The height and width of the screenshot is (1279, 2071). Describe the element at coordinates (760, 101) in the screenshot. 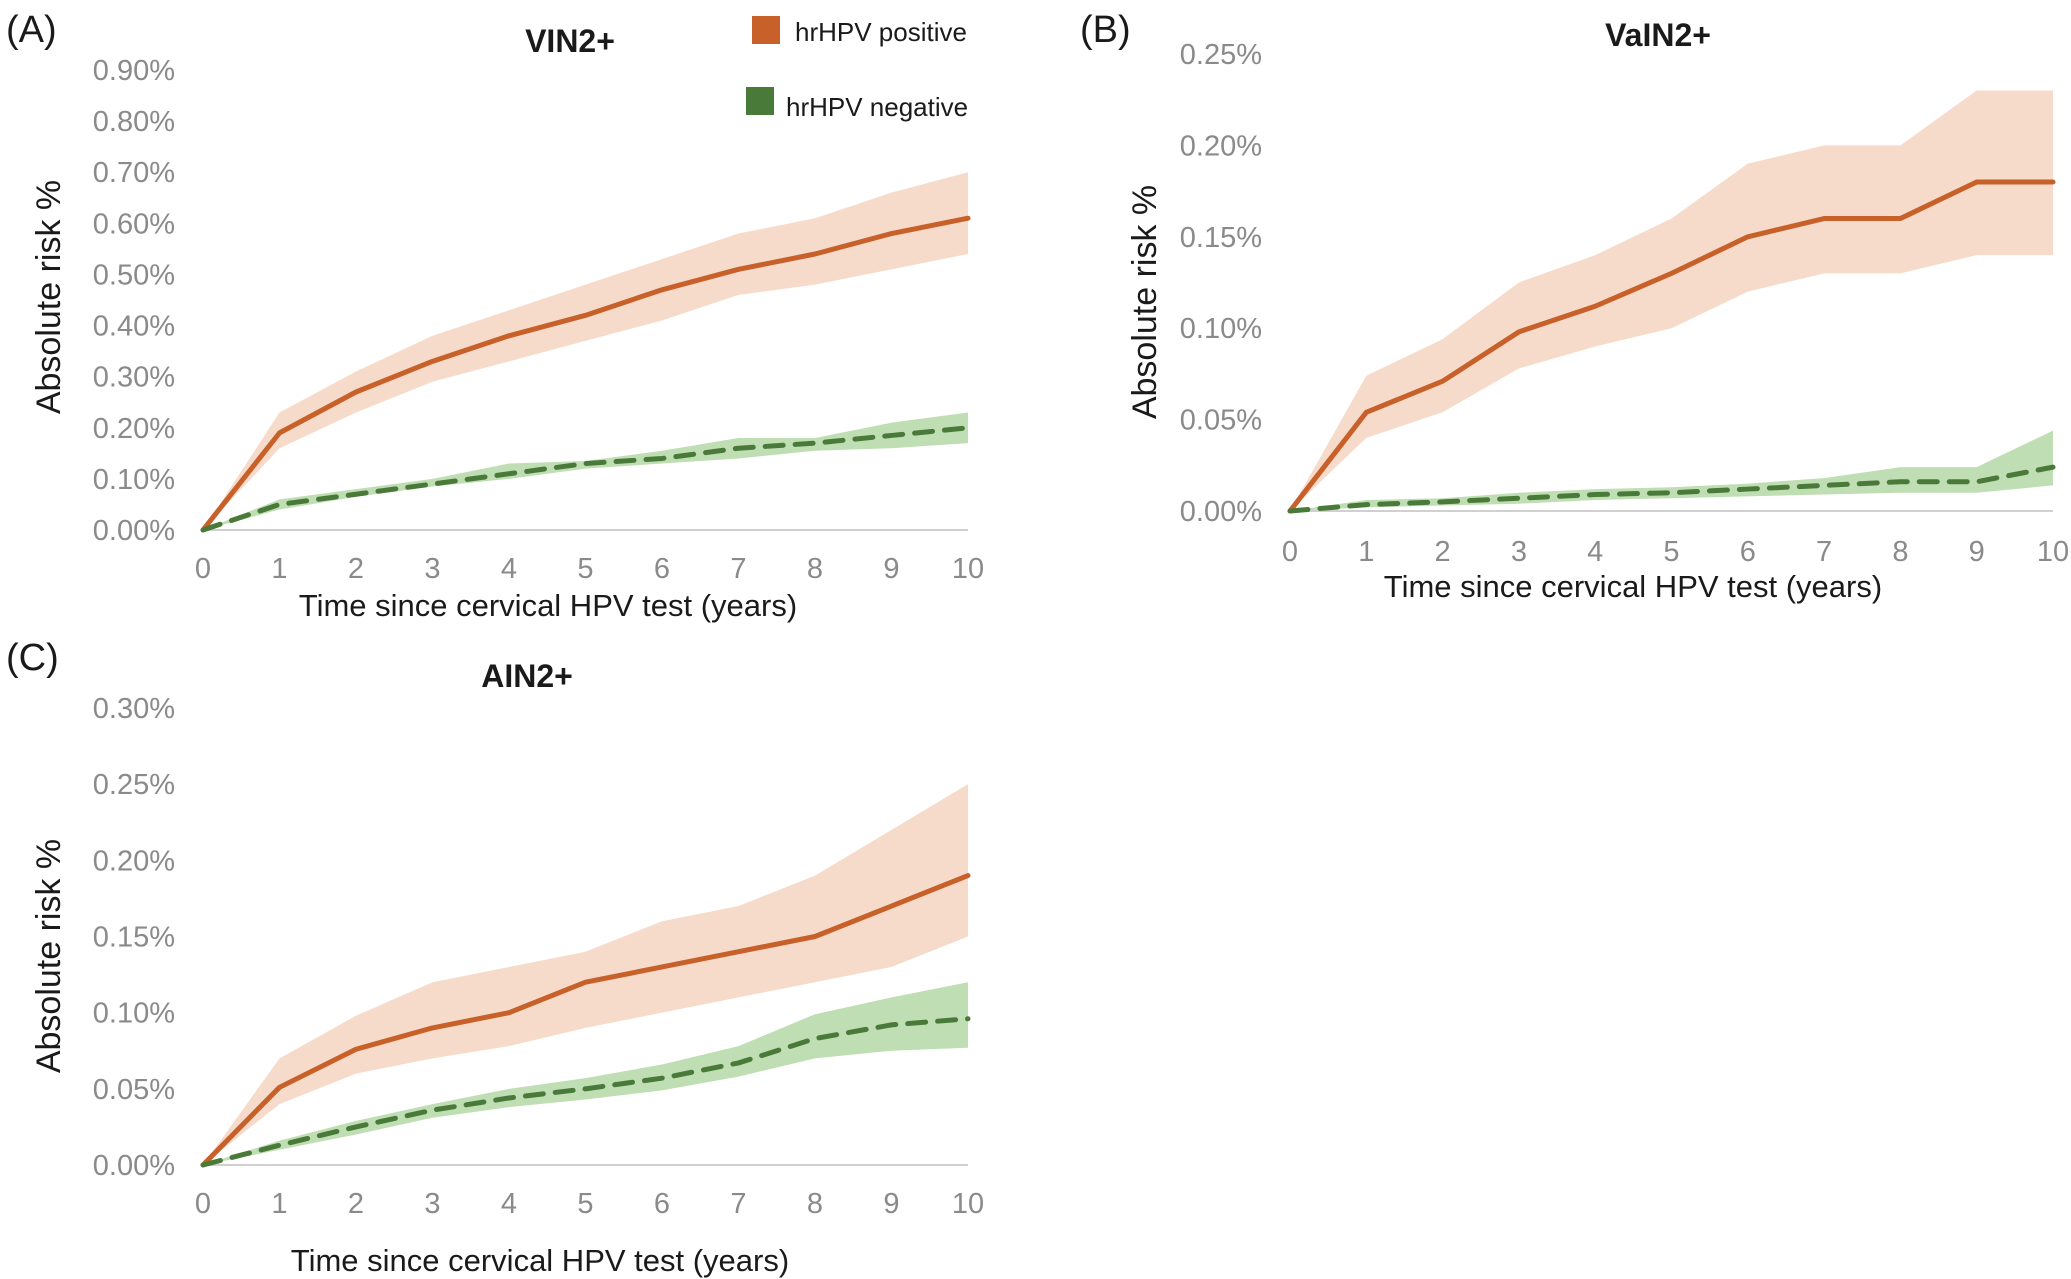

I see `legend-swatch-negative` at that location.